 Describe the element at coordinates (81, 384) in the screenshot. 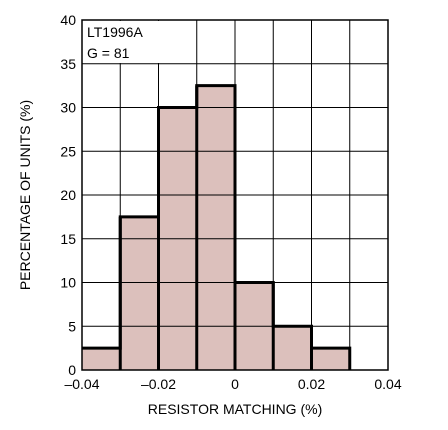

I see `x-tick-label: –0.04` at that location.